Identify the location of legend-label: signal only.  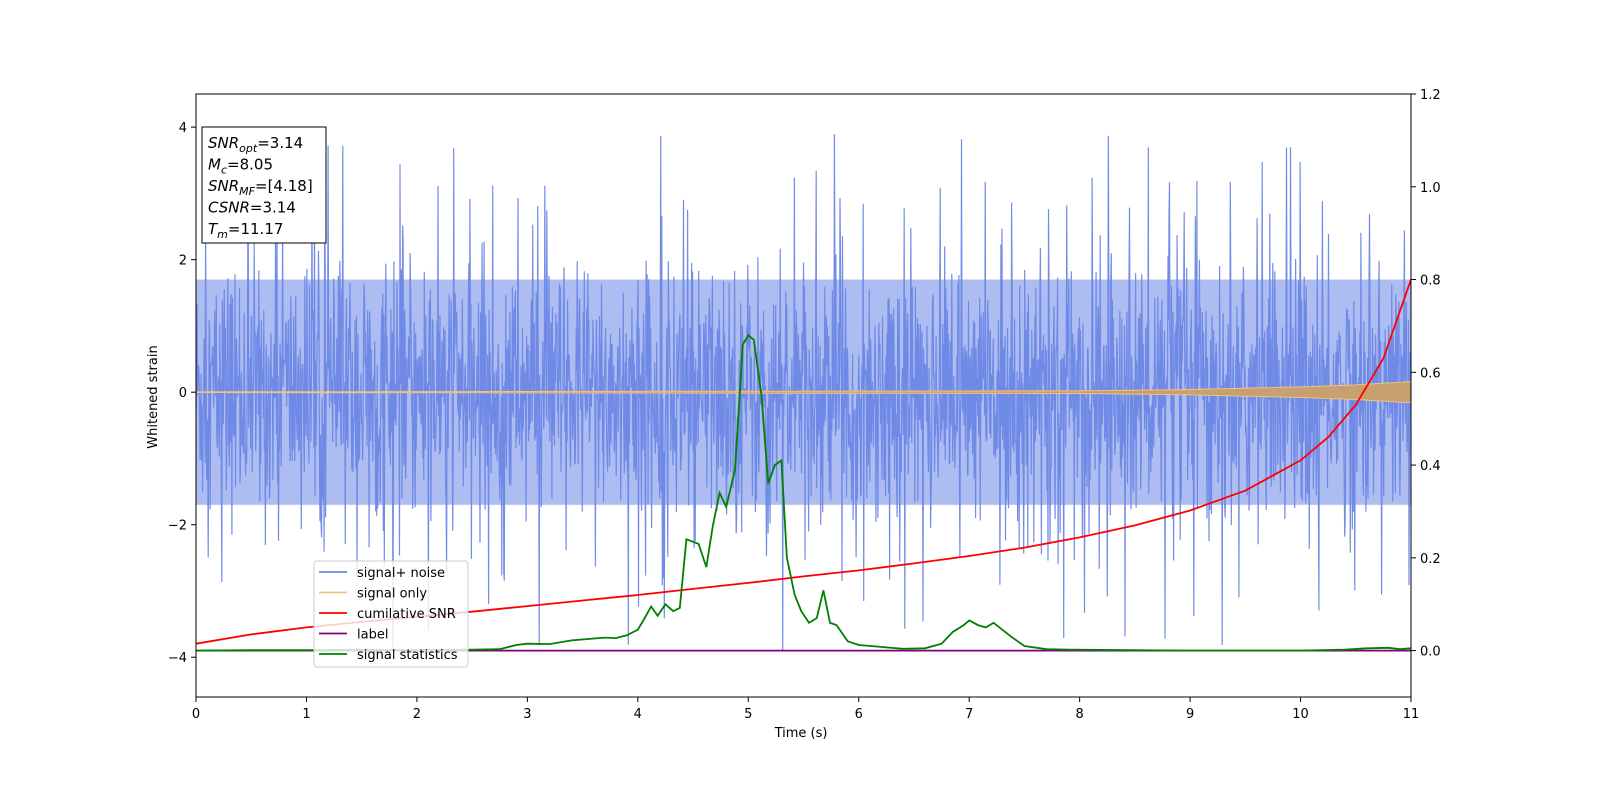
(392, 594).